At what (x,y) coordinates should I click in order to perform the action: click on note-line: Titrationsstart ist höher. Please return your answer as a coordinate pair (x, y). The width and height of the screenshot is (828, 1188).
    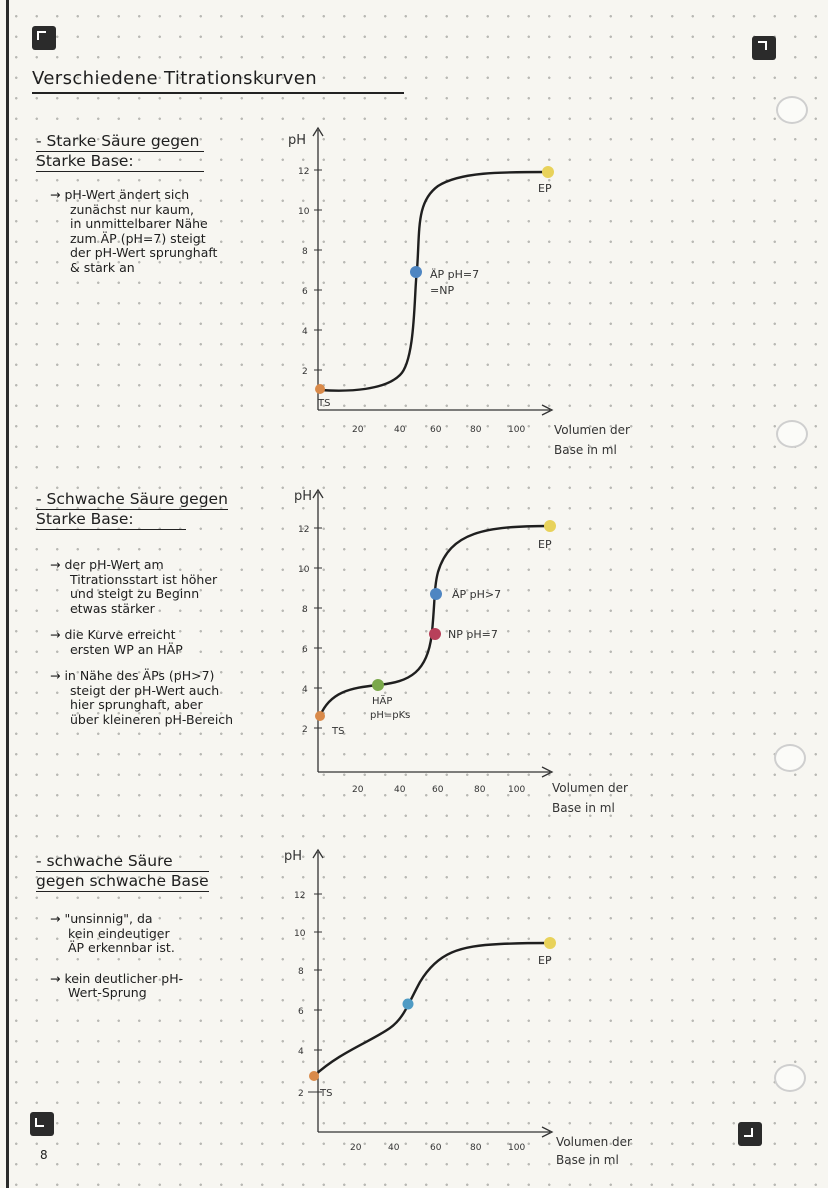
    Looking at the image, I should click on (144, 579).